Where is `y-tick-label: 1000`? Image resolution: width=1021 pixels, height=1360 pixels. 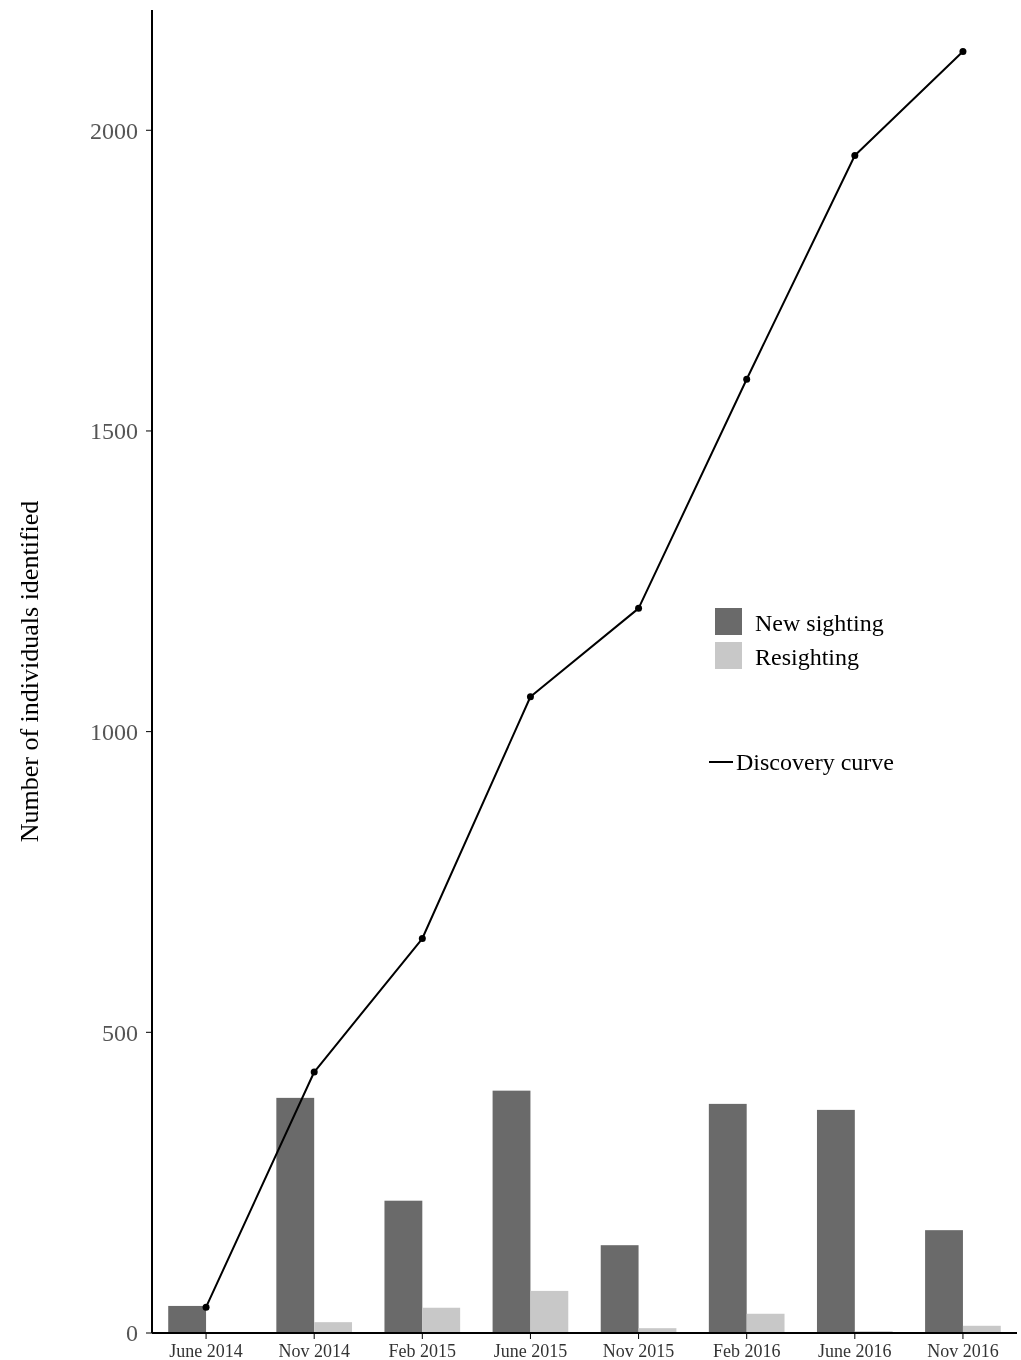
y-tick-label: 1000 is located at coordinates (114, 732).